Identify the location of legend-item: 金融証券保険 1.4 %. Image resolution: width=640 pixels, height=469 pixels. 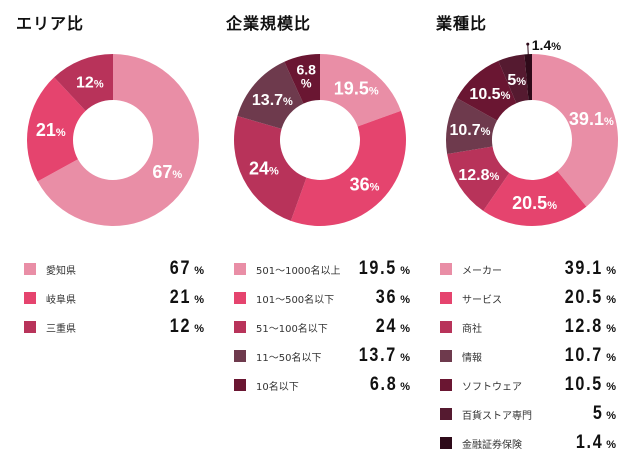
(528, 442).